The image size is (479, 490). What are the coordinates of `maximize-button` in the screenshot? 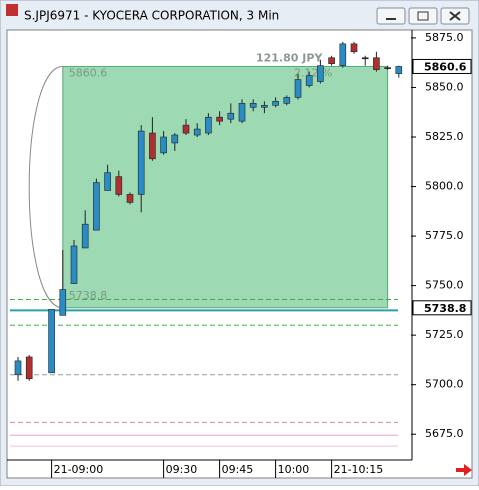 It's located at (423, 16).